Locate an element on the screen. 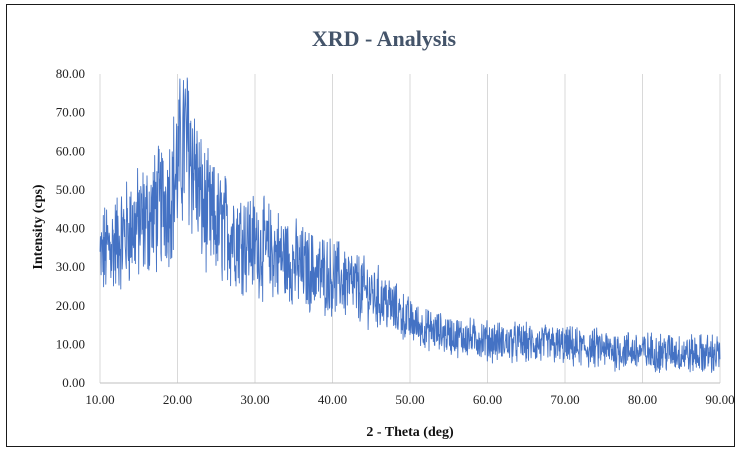  x-tick-label: 80.00 is located at coordinates (642, 399).